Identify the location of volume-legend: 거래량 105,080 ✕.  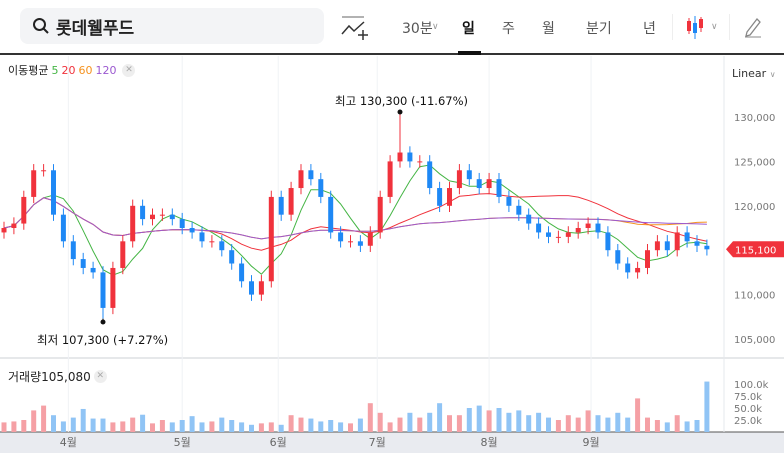
(57, 376).